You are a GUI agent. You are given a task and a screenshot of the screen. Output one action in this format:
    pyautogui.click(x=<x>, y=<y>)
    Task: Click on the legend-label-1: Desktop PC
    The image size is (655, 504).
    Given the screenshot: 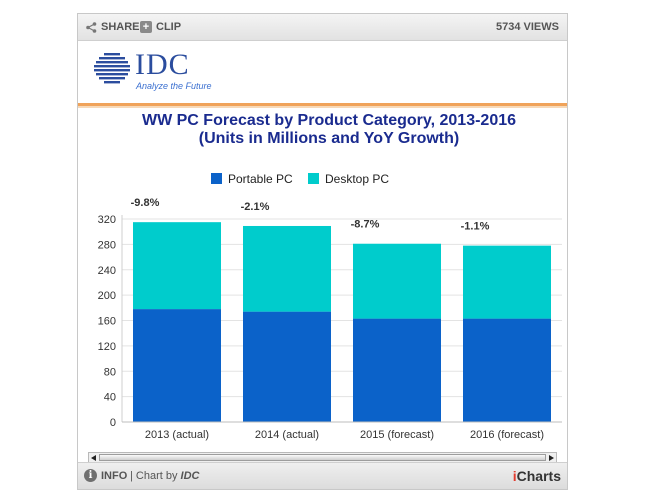 What is the action you would take?
    pyautogui.click(x=357, y=179)
    